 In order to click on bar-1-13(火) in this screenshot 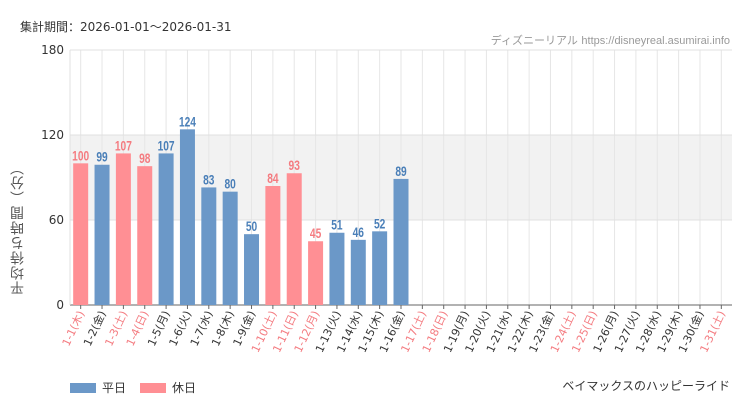, I will do `click(337, 268)`.